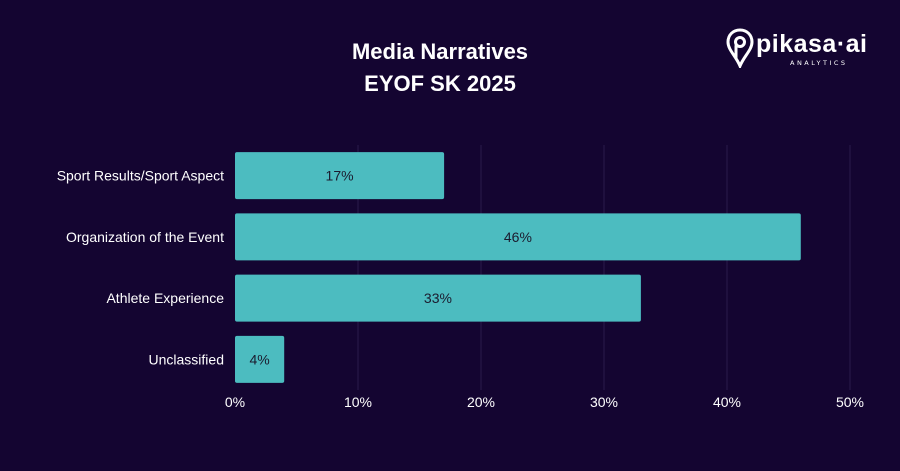  Describe the element at coordinates (481, 402) in the screenshot. I see `x-tick-label: 20%` at that location.